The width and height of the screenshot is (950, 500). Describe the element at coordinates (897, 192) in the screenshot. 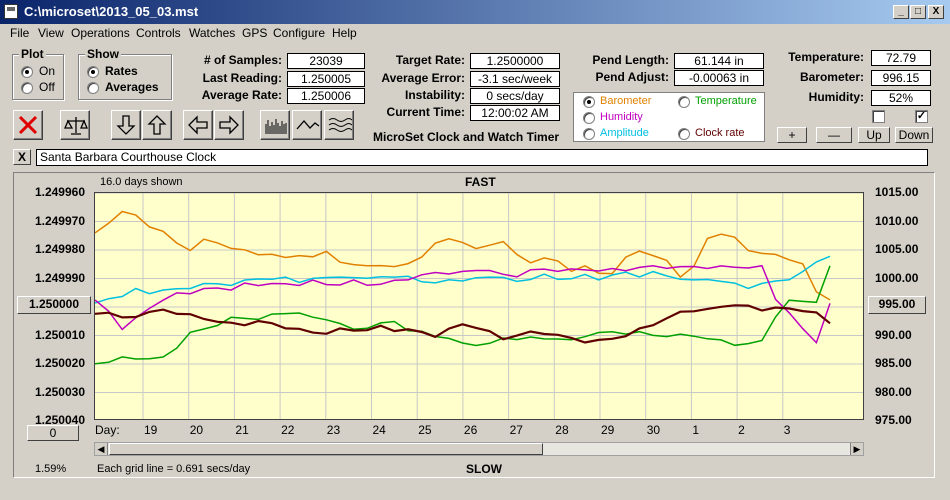

I see `y-right-tick: 1015.00` at that location.